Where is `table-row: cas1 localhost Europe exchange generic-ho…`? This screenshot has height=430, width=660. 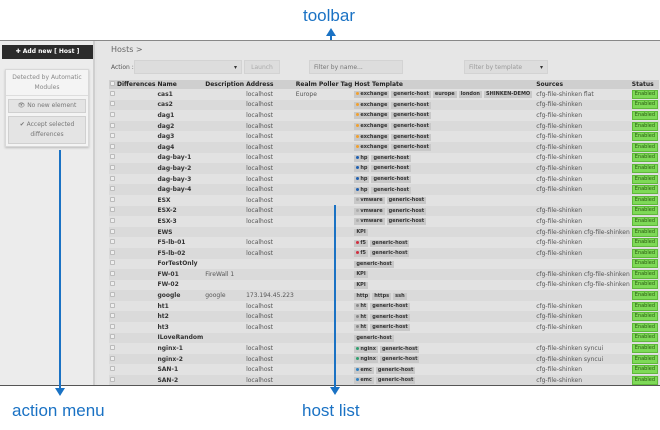
table-row: cas1 localhost Europe exchange generic-ho… is located at coordinates (384, 94).